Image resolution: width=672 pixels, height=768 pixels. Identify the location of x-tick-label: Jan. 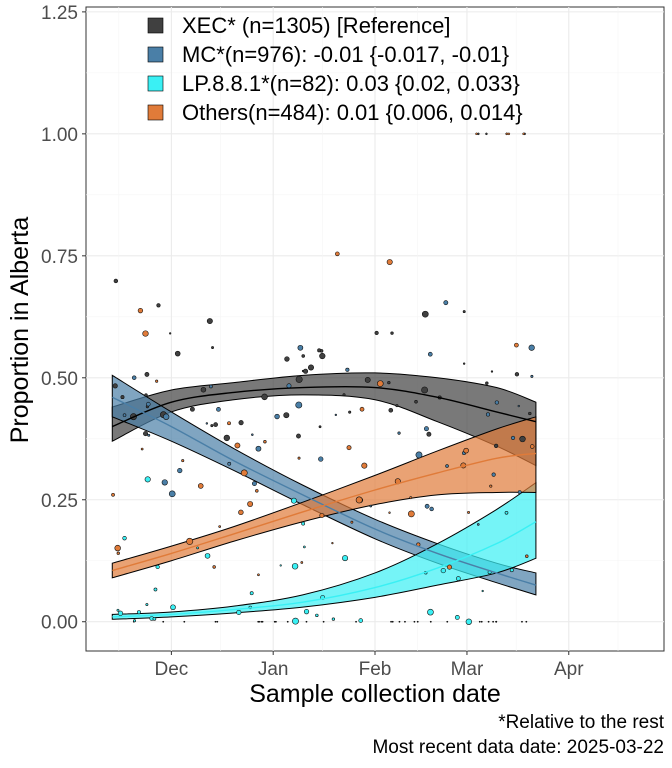
(273, 669).